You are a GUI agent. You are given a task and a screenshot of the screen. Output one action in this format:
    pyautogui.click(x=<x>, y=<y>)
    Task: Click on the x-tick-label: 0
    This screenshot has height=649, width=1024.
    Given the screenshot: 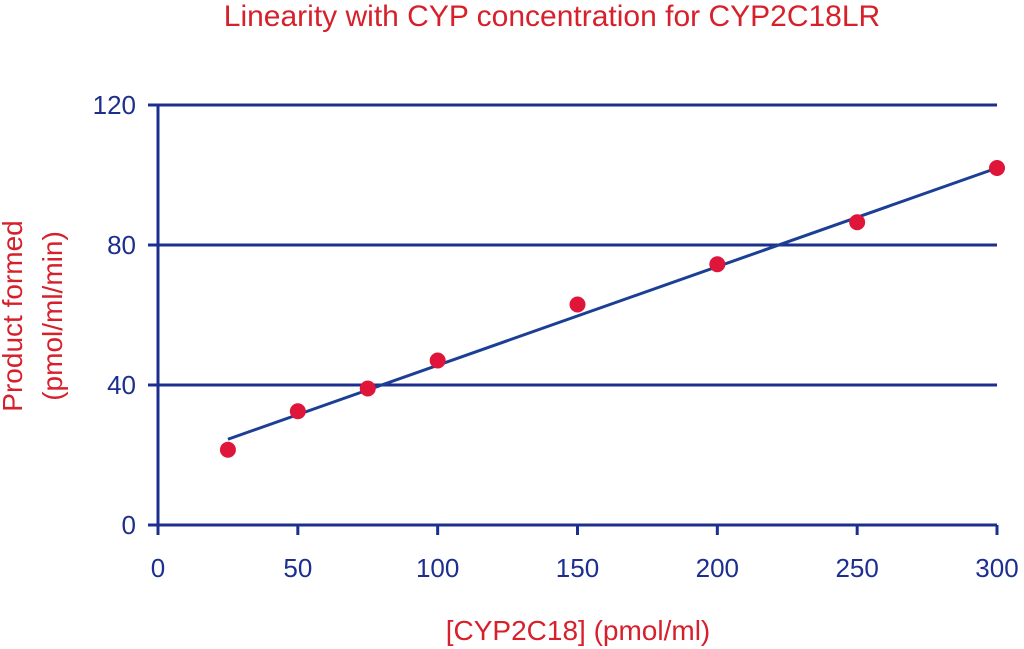 What is the action you would take?
    pyautogui.click(x=158, y=568)
    